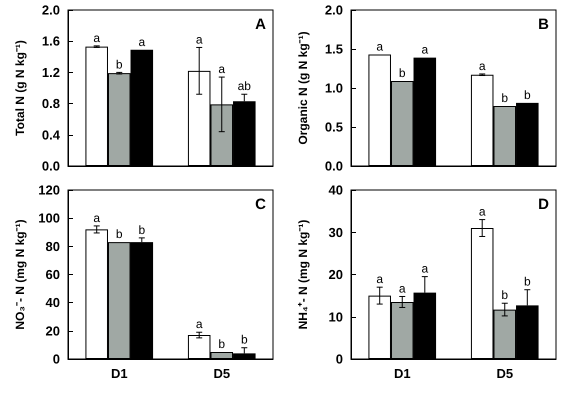  I want to click on y-tick-label: 80, so click(53, 246).